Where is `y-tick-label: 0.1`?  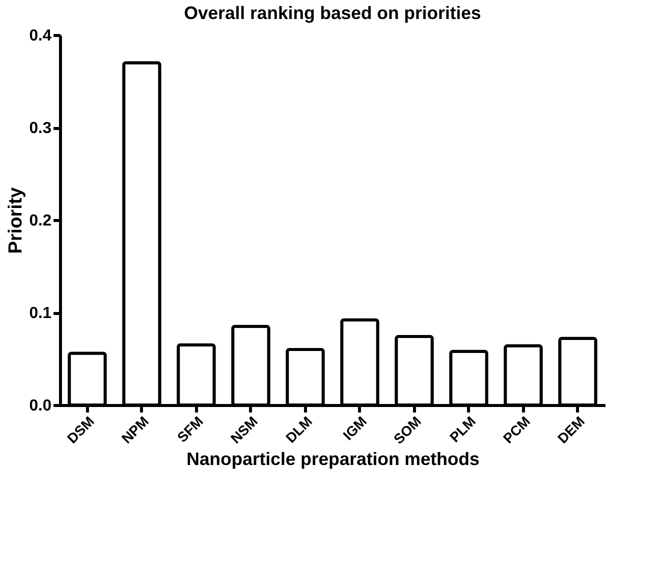
y-tick-label: 0.1 is located at coordinates (40, 313).